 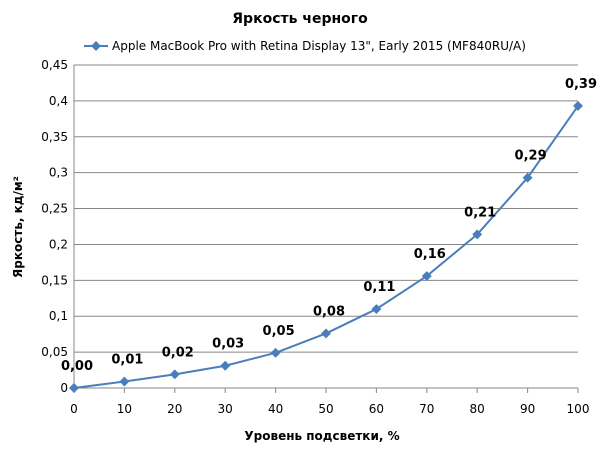 I want to click on x-tick-label: 70, so click(x=426, y=409).